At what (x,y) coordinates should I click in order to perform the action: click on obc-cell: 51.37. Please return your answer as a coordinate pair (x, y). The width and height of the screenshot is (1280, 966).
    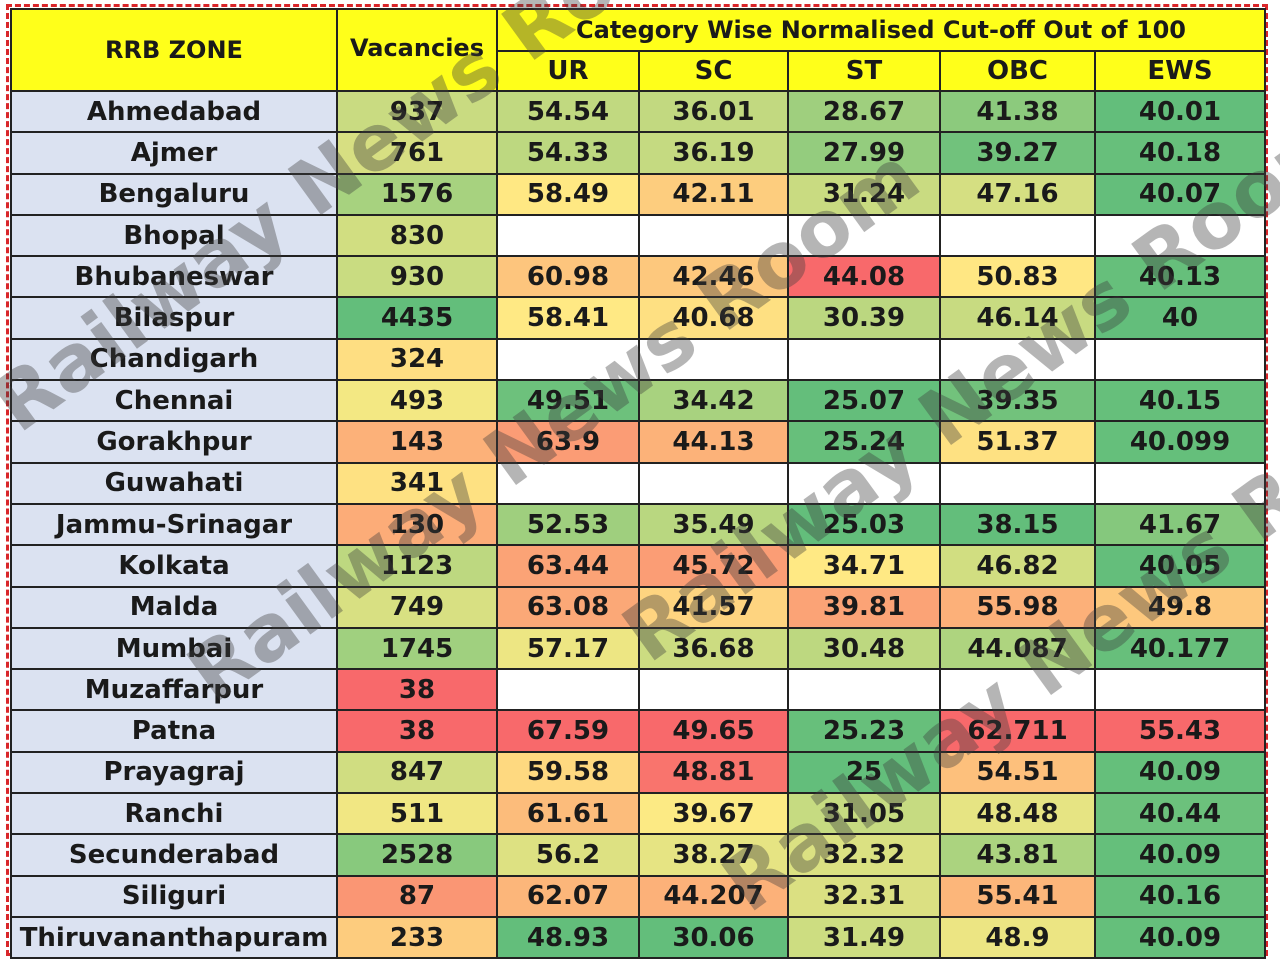
    Looking at the image, I should click on (1017, 442).